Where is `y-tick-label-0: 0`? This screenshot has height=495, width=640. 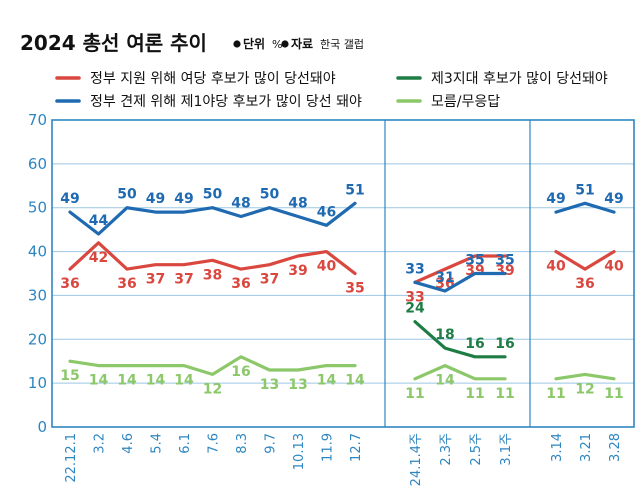 y-tick-label-0: 0 is located at coordinates (42, 427).